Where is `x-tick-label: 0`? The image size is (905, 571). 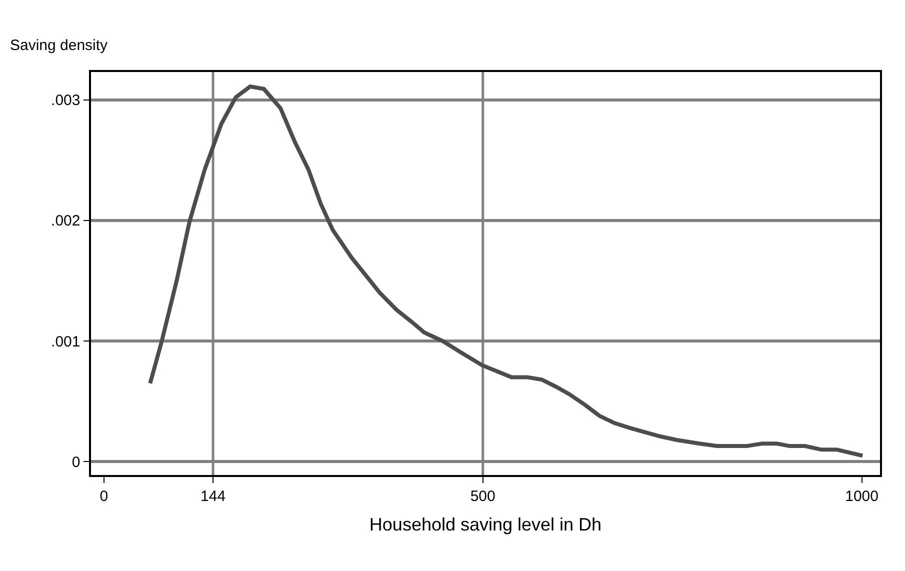 x-tick-label: 0 is located at coordinates (104, 496).